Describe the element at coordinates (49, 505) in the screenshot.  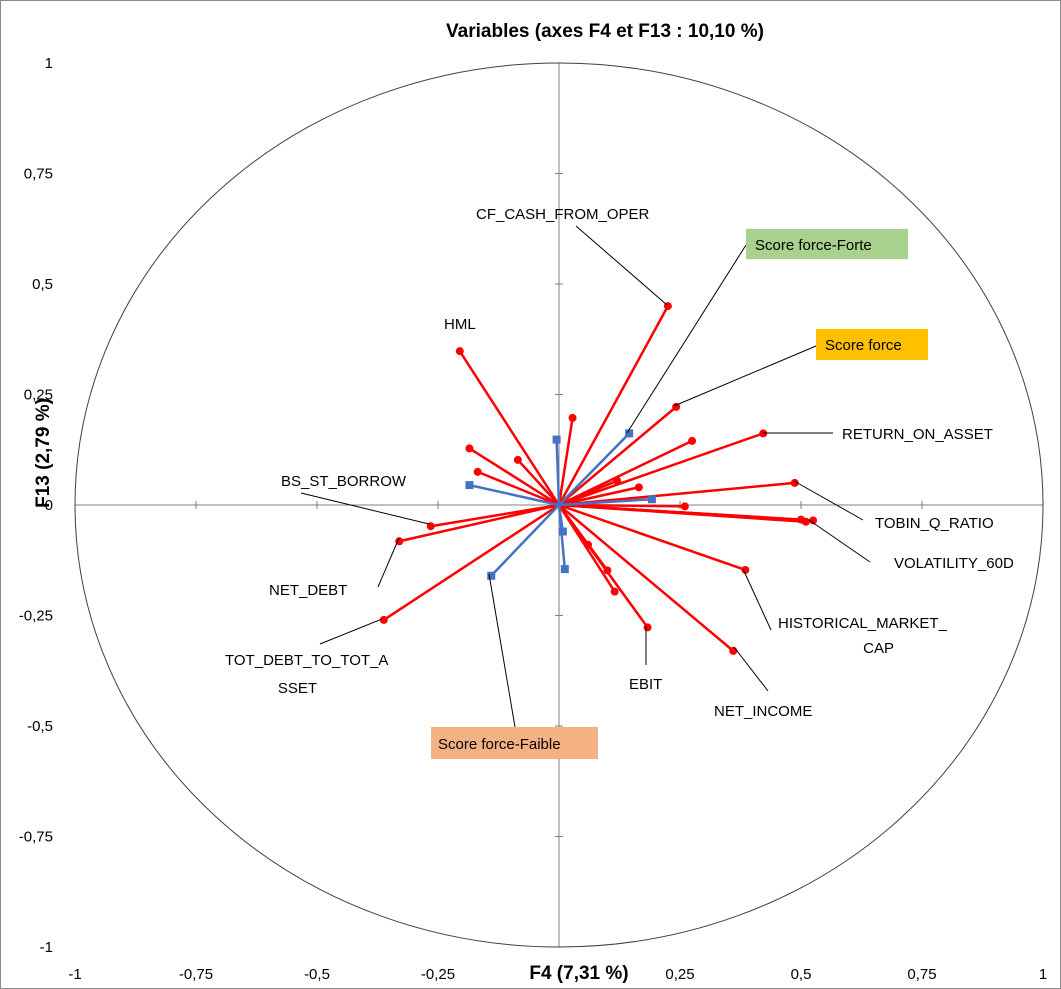
I see `y-tick-label: 0` at that location.